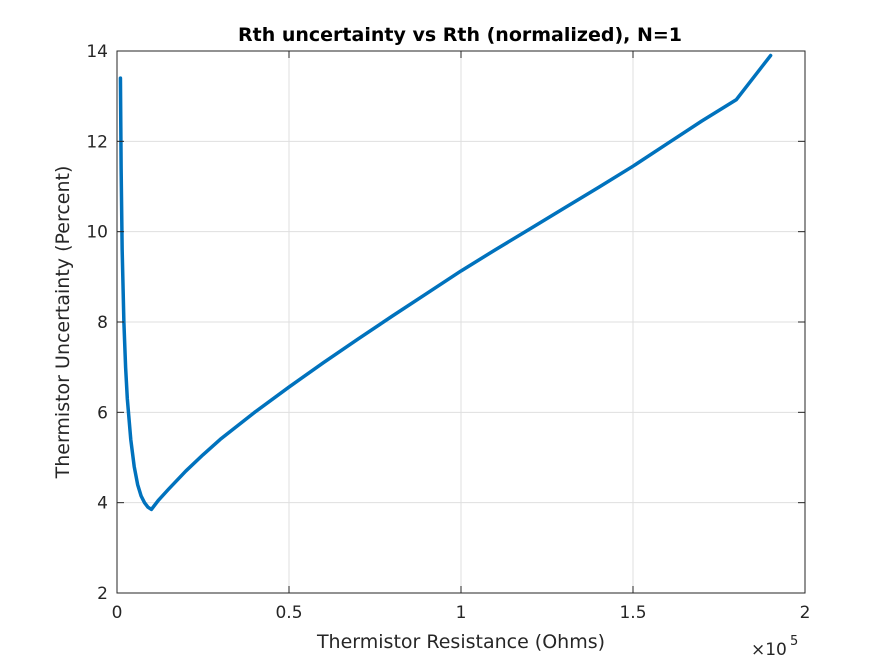 The height and width of the screenshot is (670, 891). I want to click on y-tick-label: 4, so click(102, 504).